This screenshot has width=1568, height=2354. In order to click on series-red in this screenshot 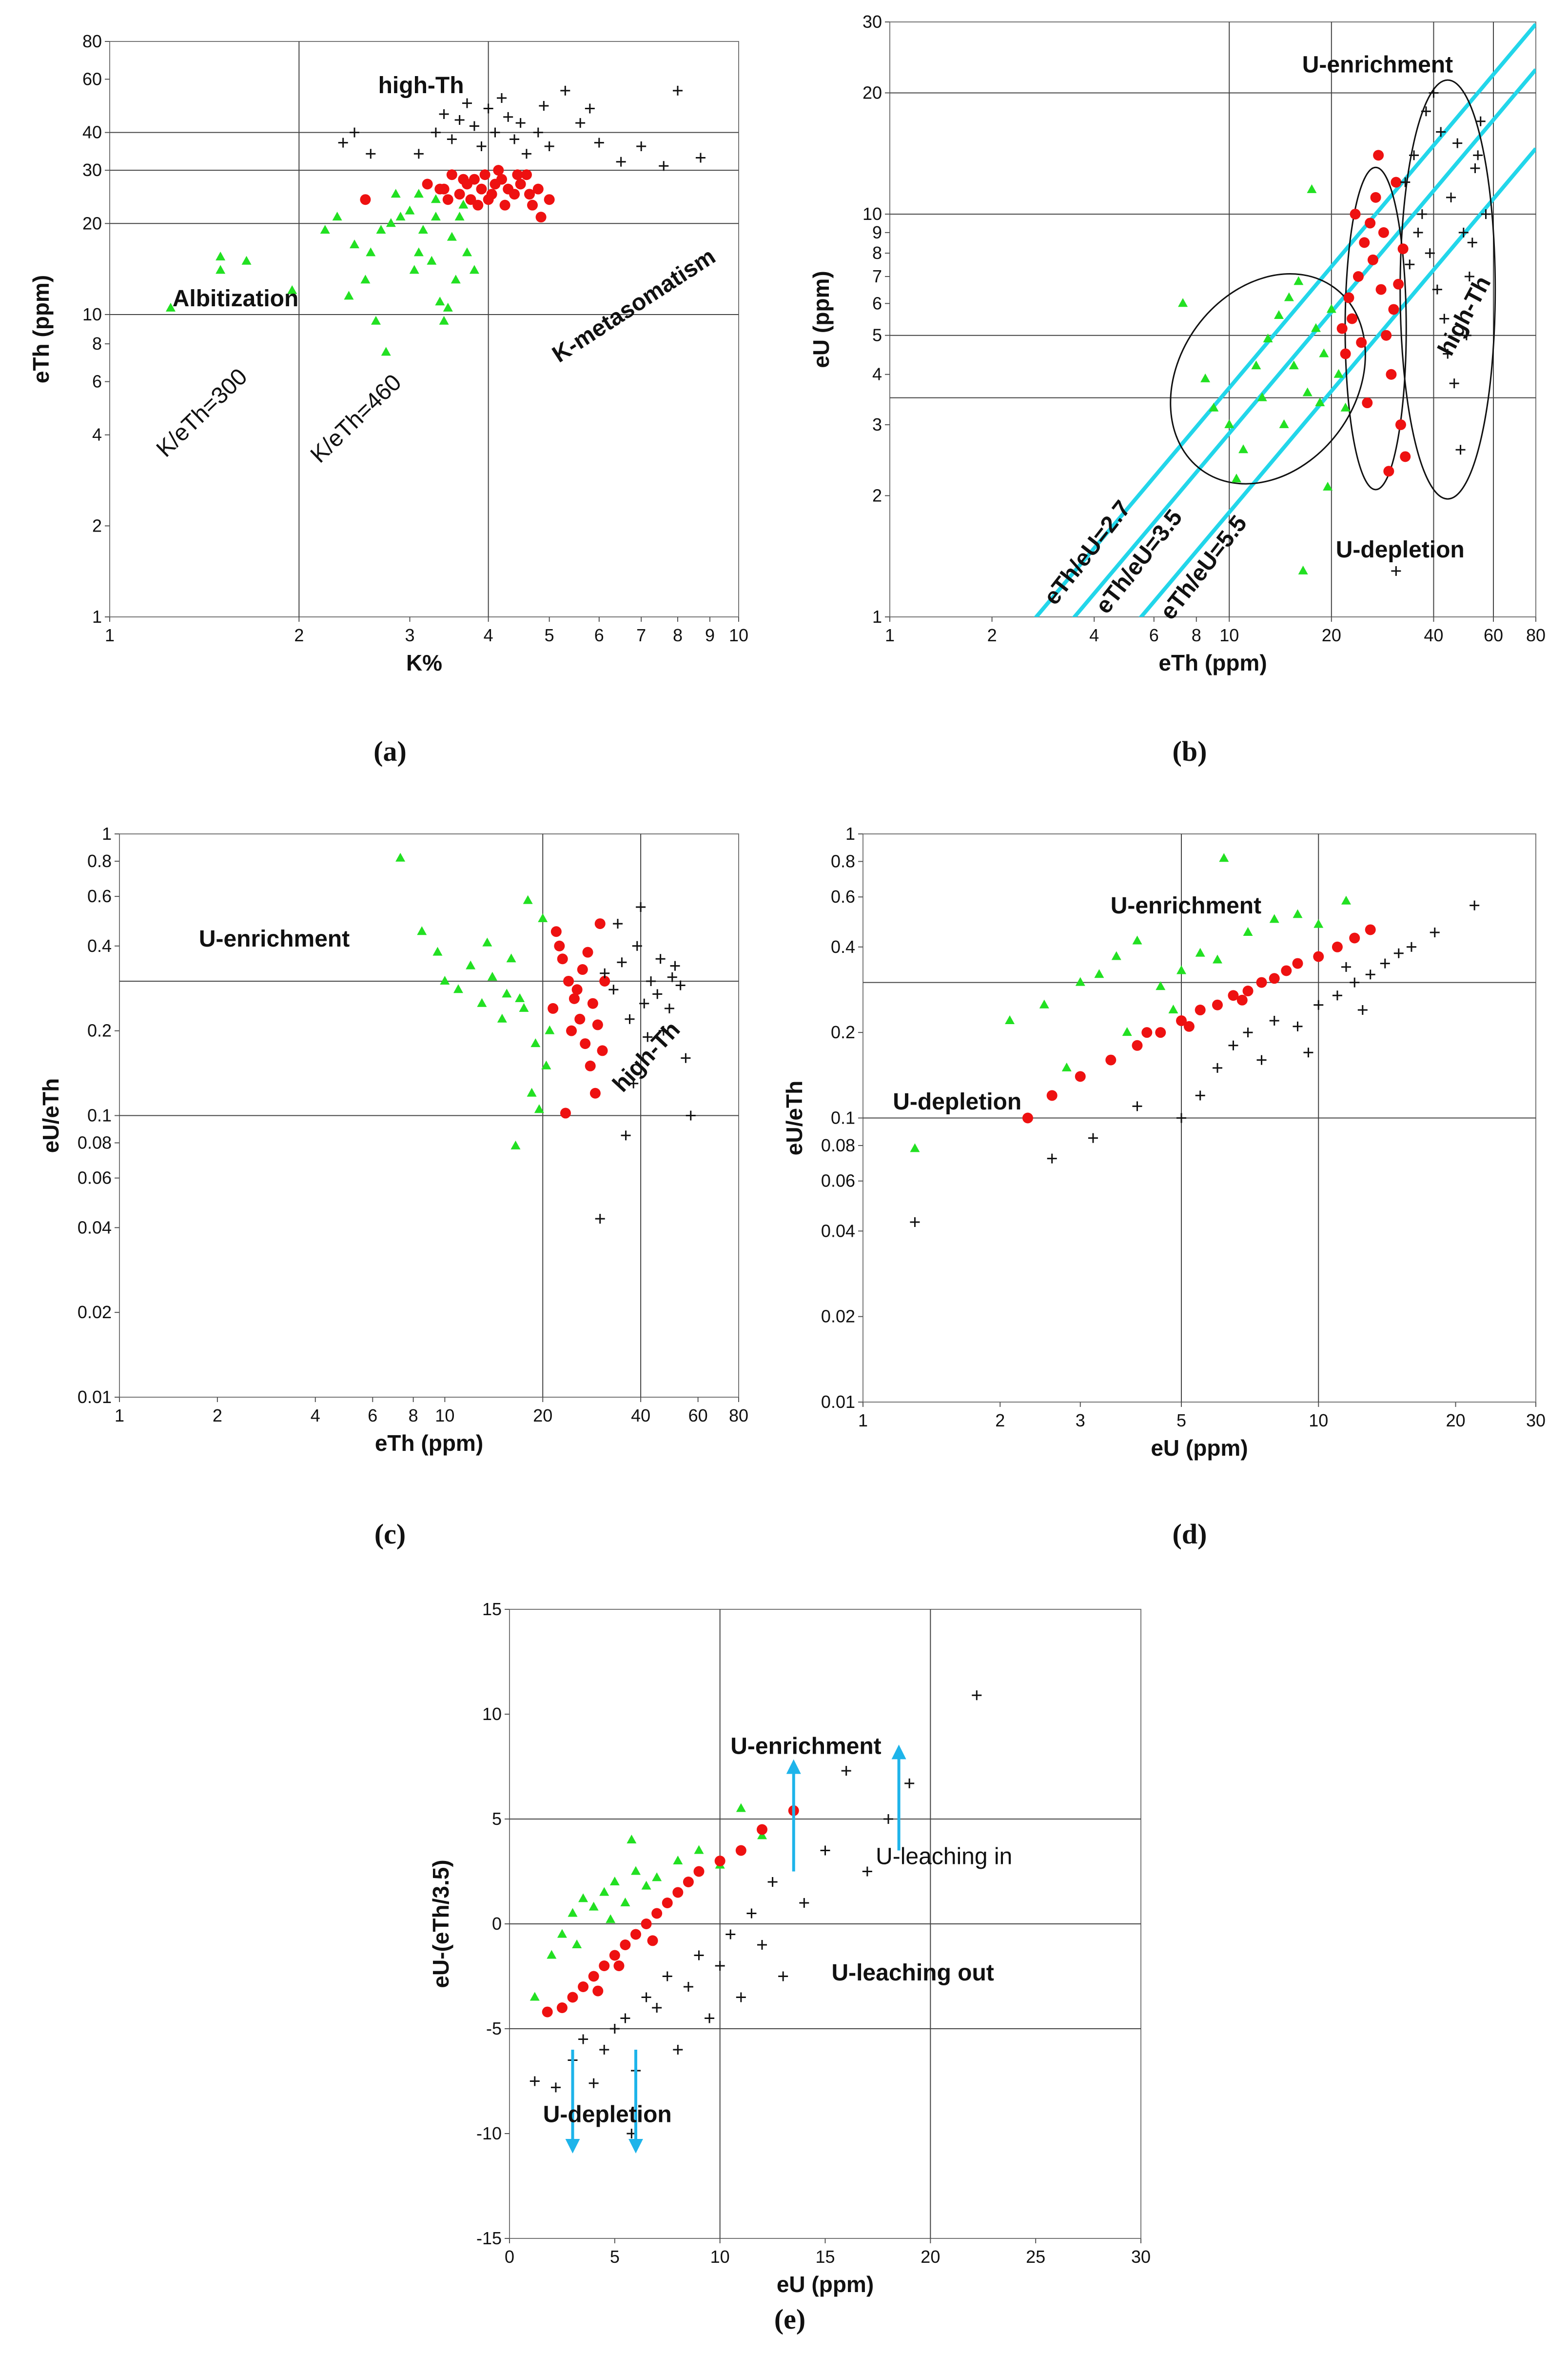, I will do `click(579, 1019)`.